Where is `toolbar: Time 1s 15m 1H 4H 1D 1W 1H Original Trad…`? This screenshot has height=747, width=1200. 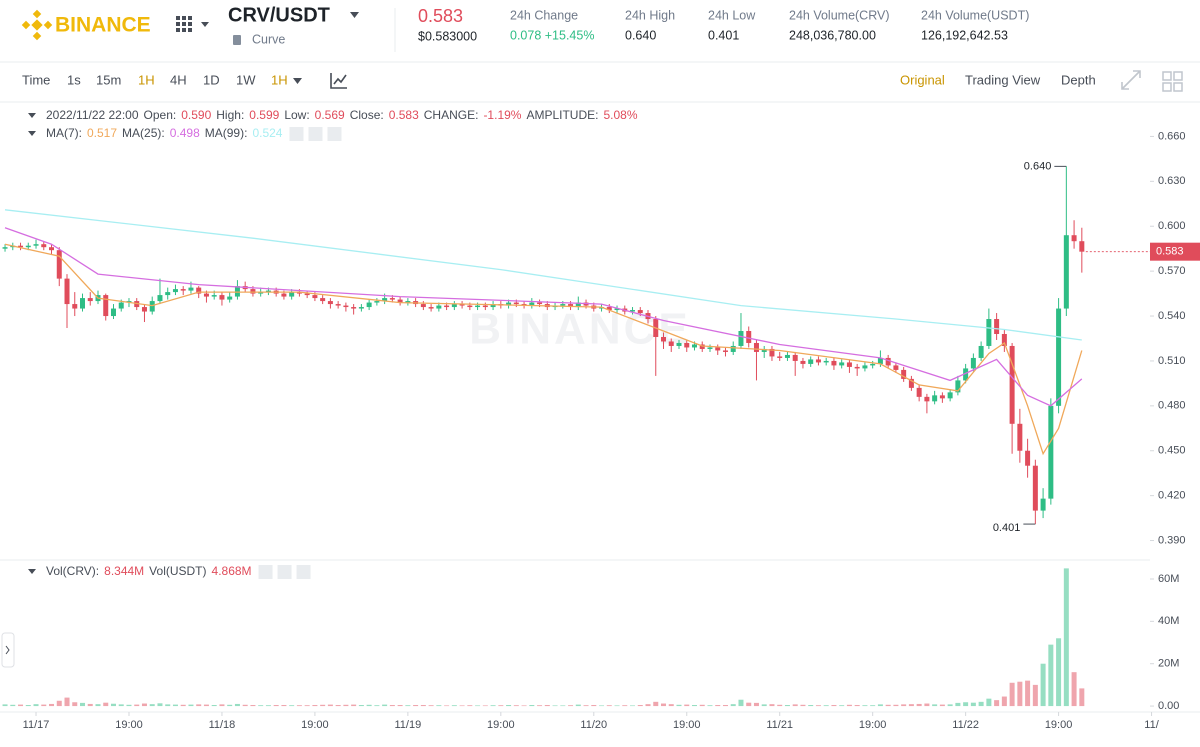 toolbar: Time 1s 15m 1H 4H 1D 1W 1H Original Trad… is located at coordinates (600, 86).